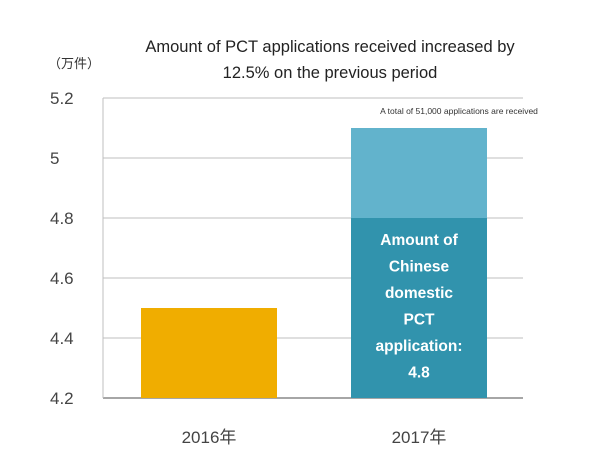 The height and width of the screenshot is (467, 615). Describe the element at coordinates (419, 267) in the screenshot. I see `segment-label-line: Chinese` at that location.